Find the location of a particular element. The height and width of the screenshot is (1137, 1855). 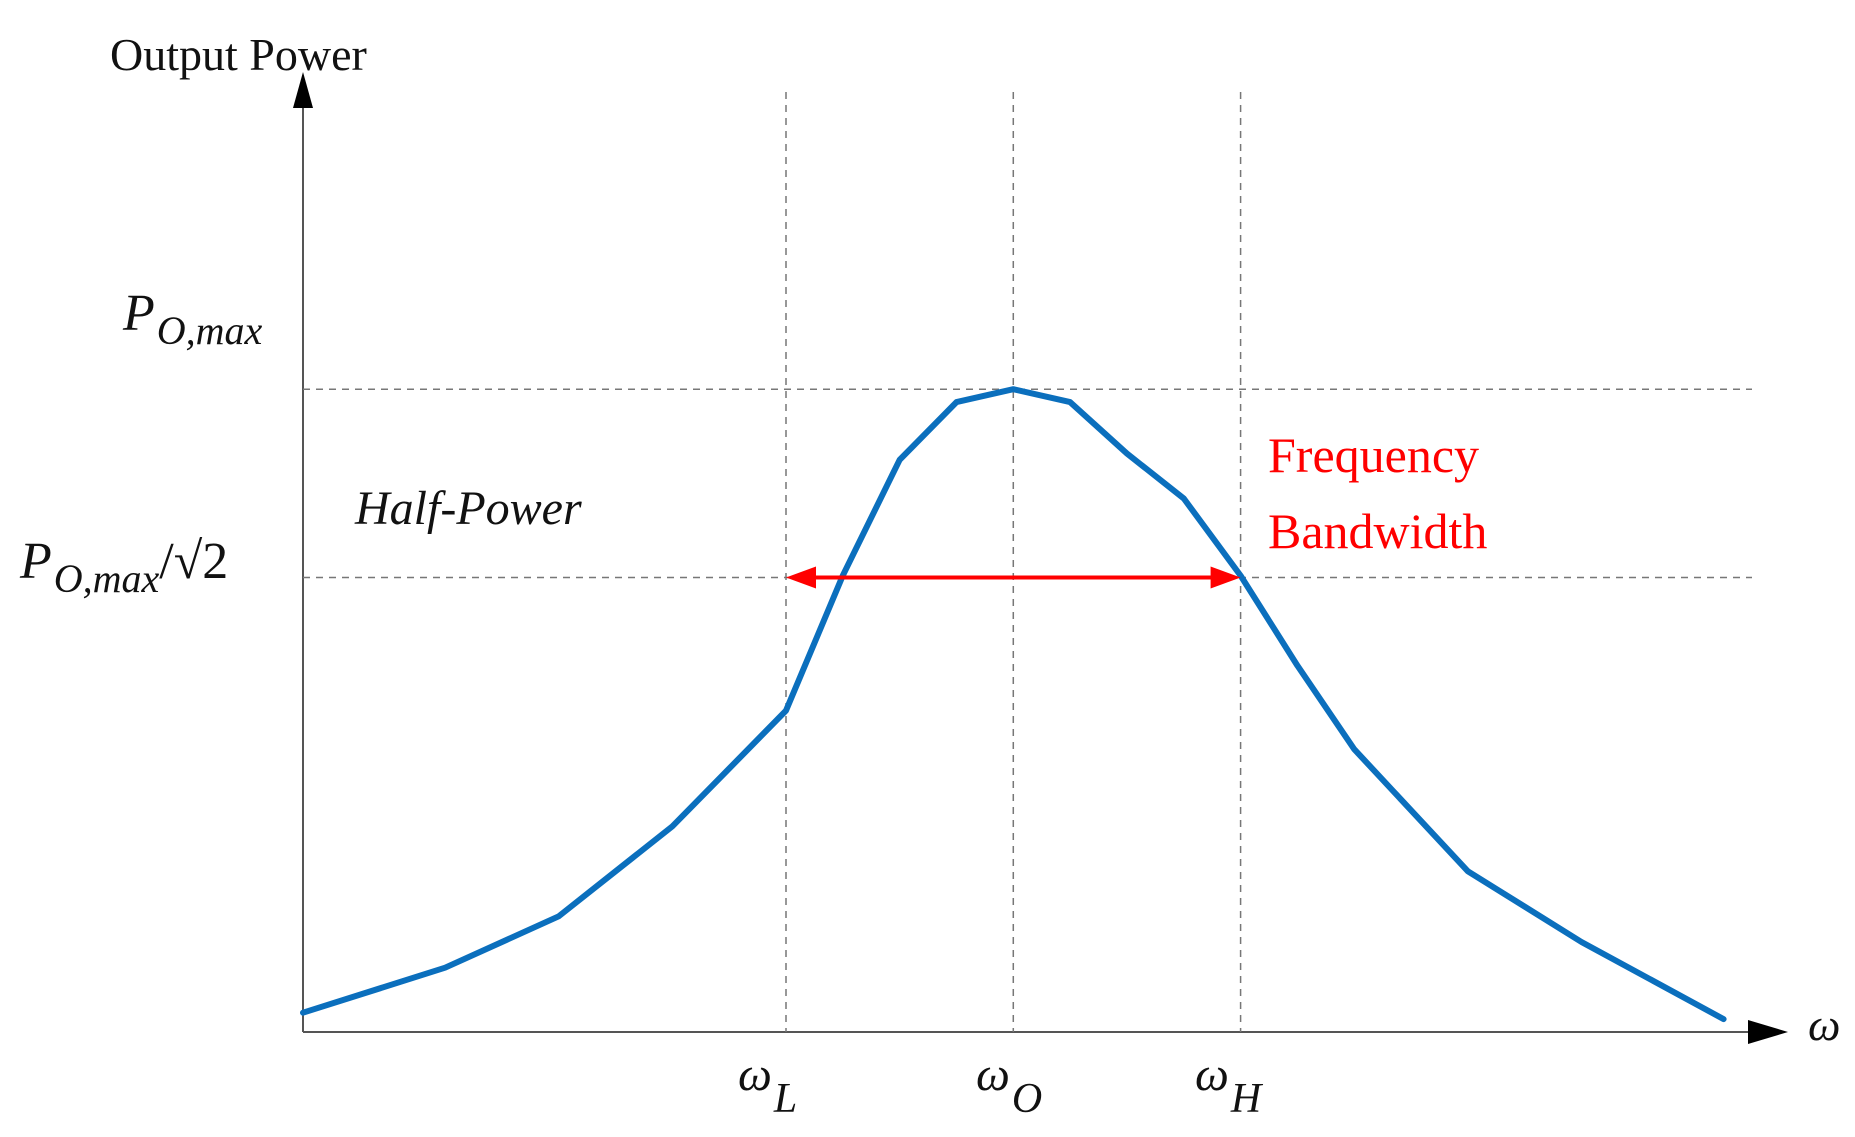

y-tick-half-sub: O,max is located at coordinates (107, 578).